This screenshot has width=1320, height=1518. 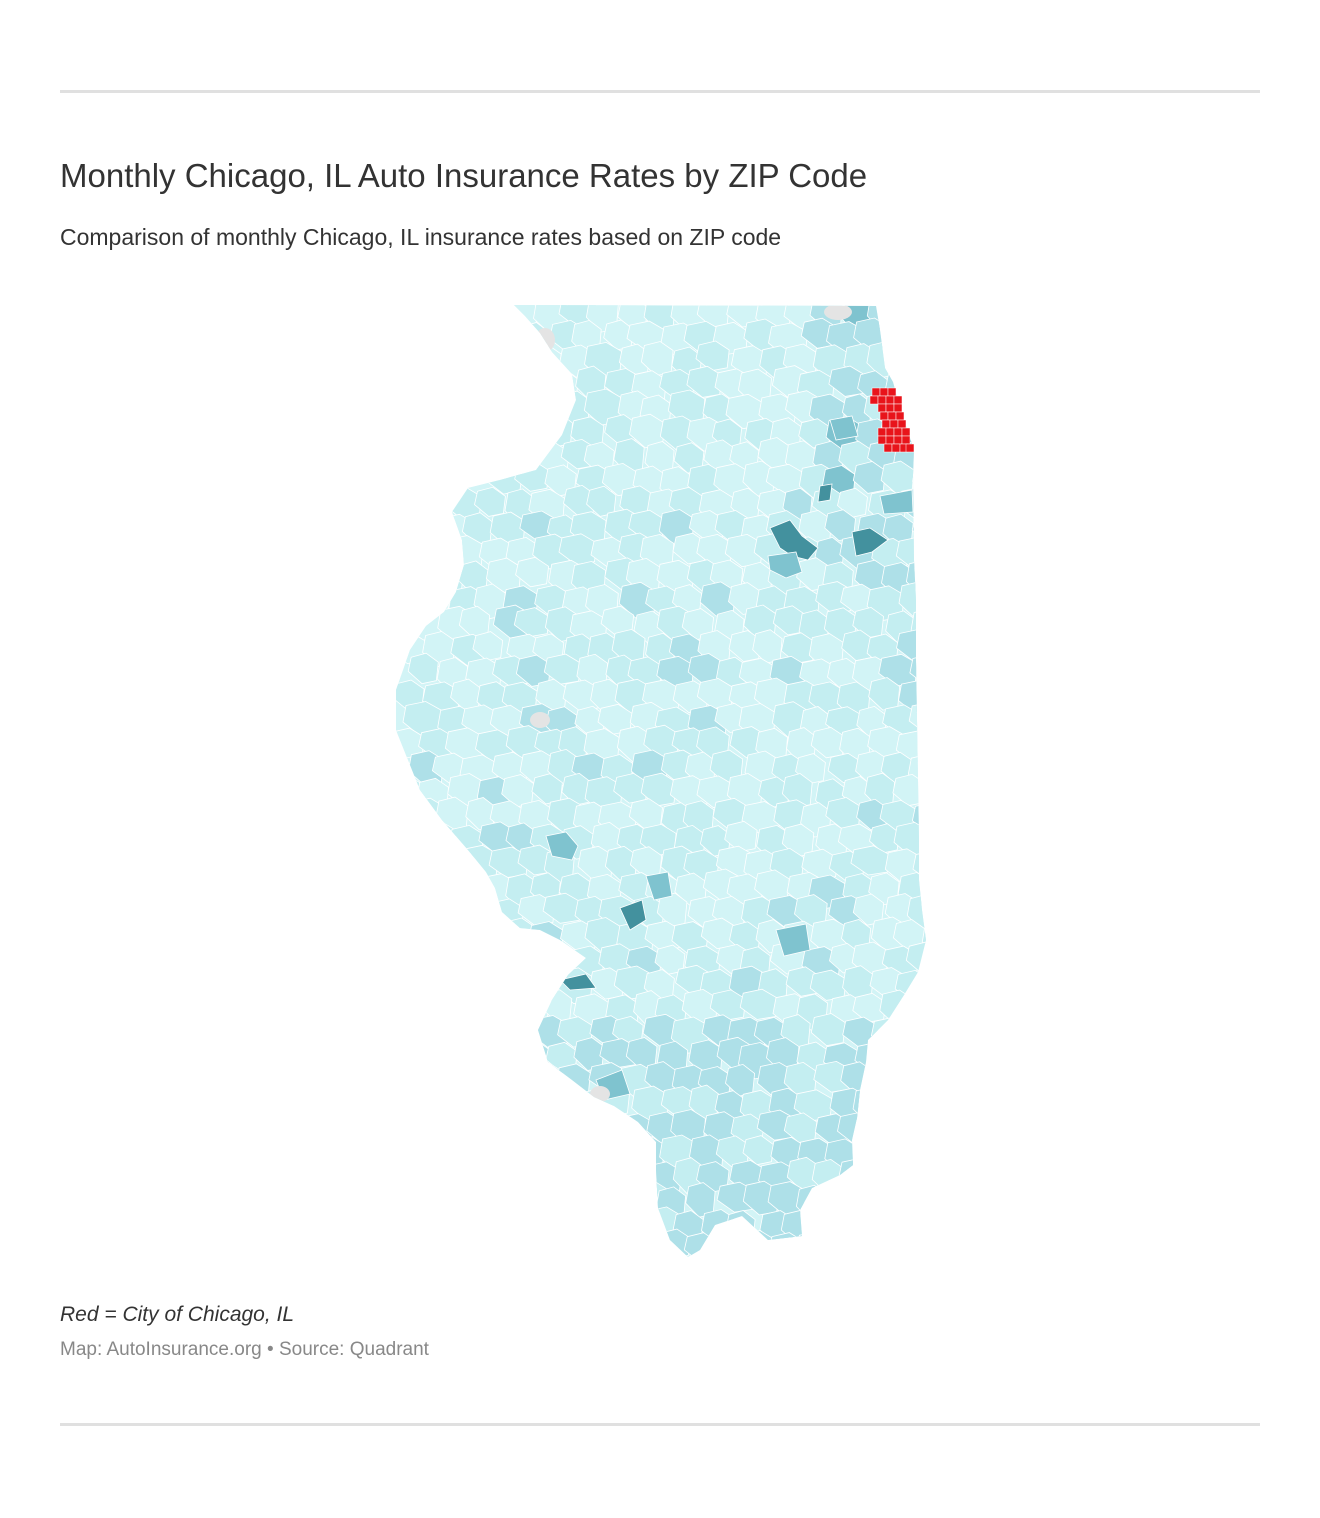 What do you see at coordinates (161, 1349) in the screenshot?
I see `map-credit: Map: AutoInsurance.org` at bounding box center [161, 1349].